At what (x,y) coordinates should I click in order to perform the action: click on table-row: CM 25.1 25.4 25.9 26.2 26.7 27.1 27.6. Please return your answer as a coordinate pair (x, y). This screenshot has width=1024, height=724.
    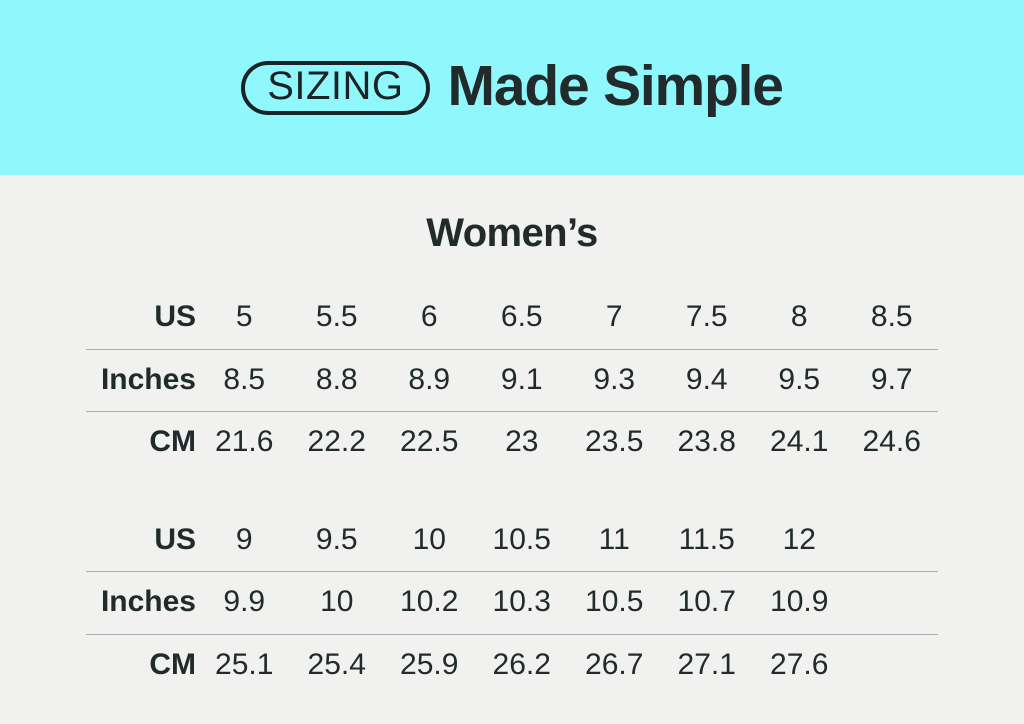
    Looking at the image, I should click on (512, 664).